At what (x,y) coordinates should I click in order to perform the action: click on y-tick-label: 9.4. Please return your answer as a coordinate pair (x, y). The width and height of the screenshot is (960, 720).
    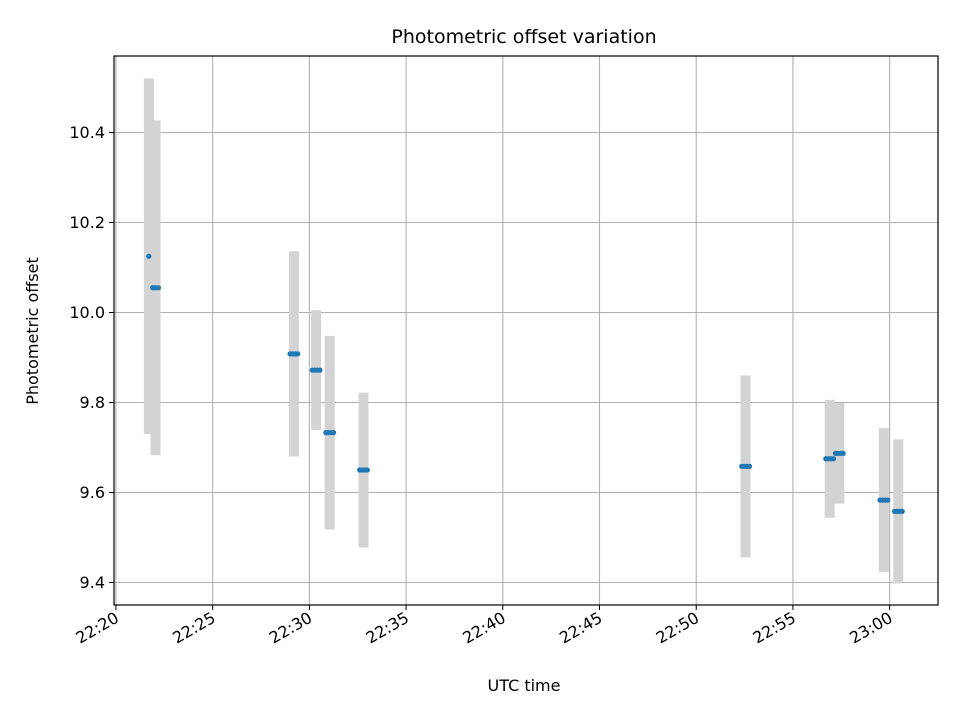
    Looking at the image, I should click on (92, 582).